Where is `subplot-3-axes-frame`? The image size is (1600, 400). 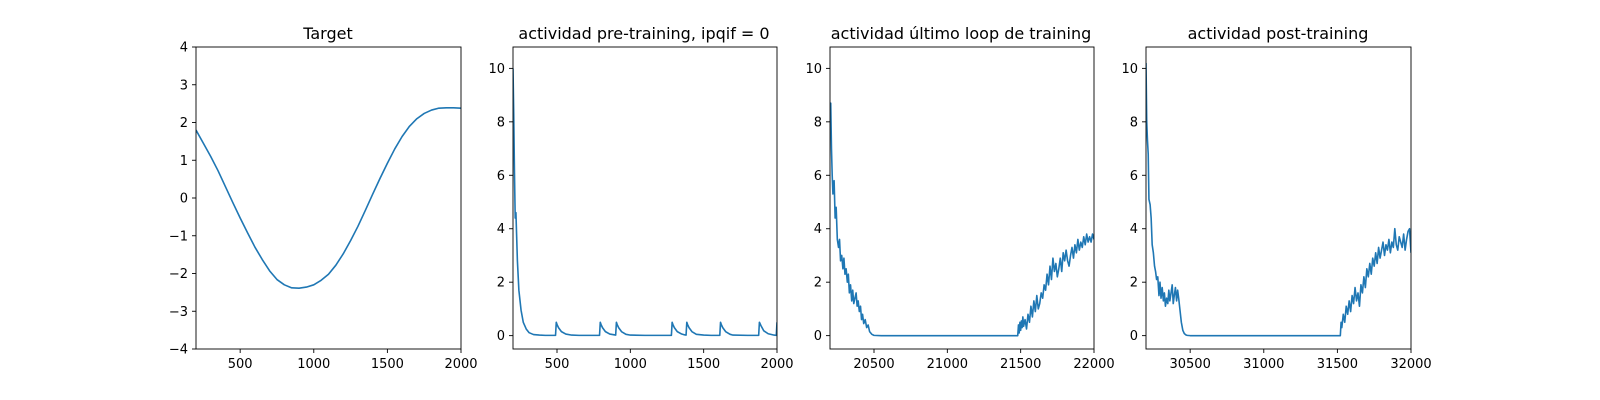 subplot-3-axes-frame is located at coordinates (962, 198).